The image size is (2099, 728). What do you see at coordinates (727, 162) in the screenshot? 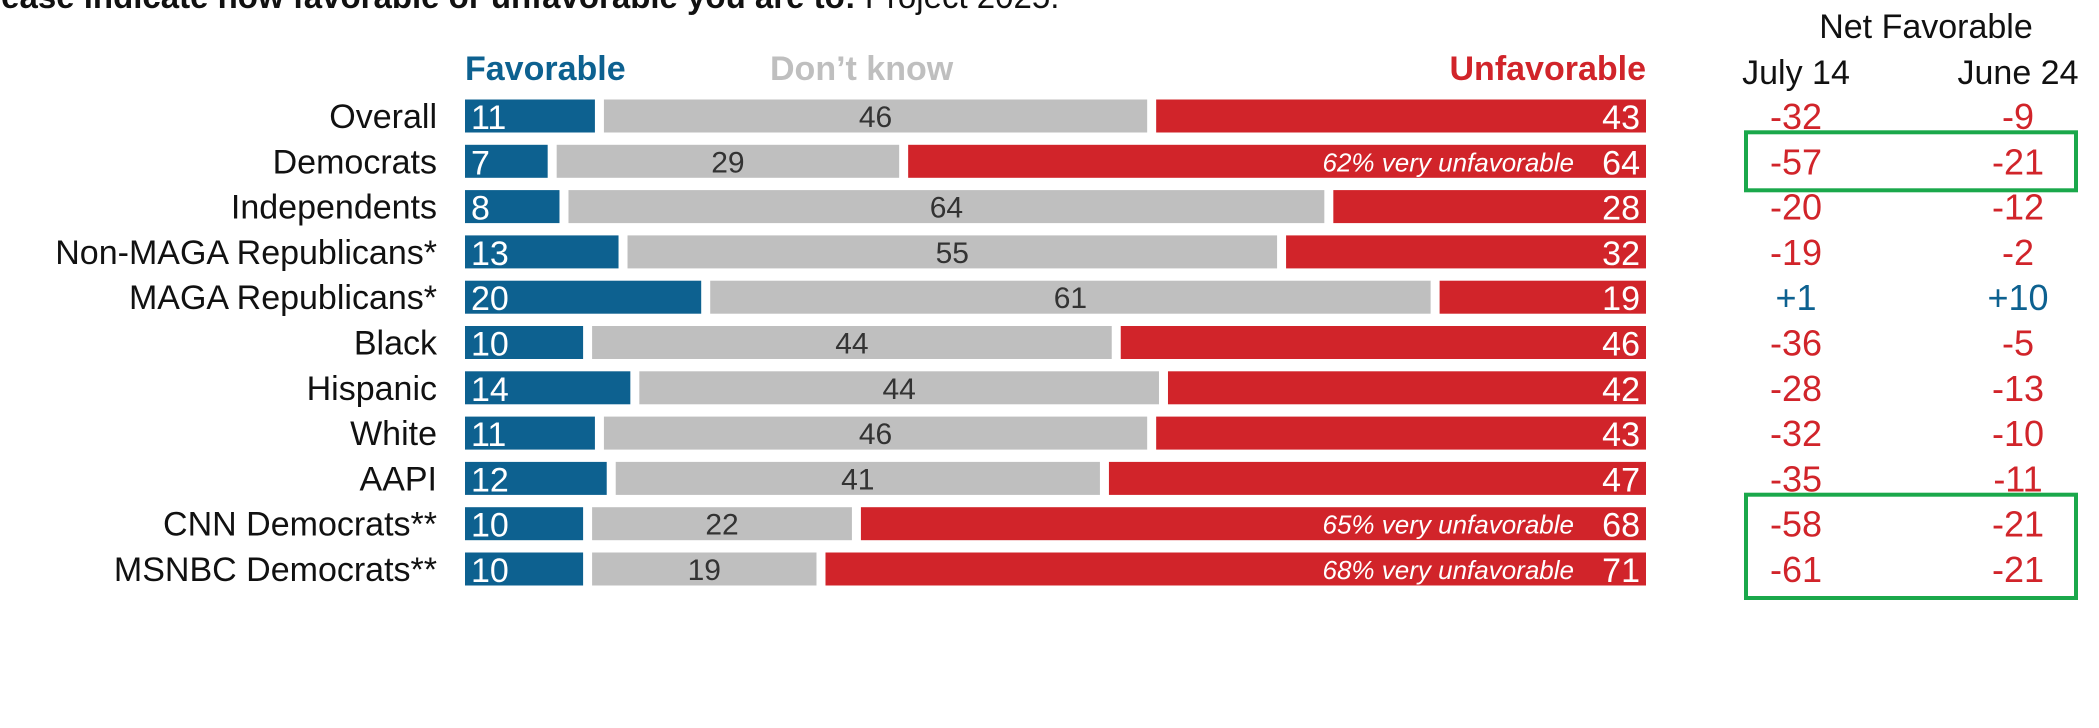
I see `dont-know-value-label: 29` at bounding box center [727, 162].